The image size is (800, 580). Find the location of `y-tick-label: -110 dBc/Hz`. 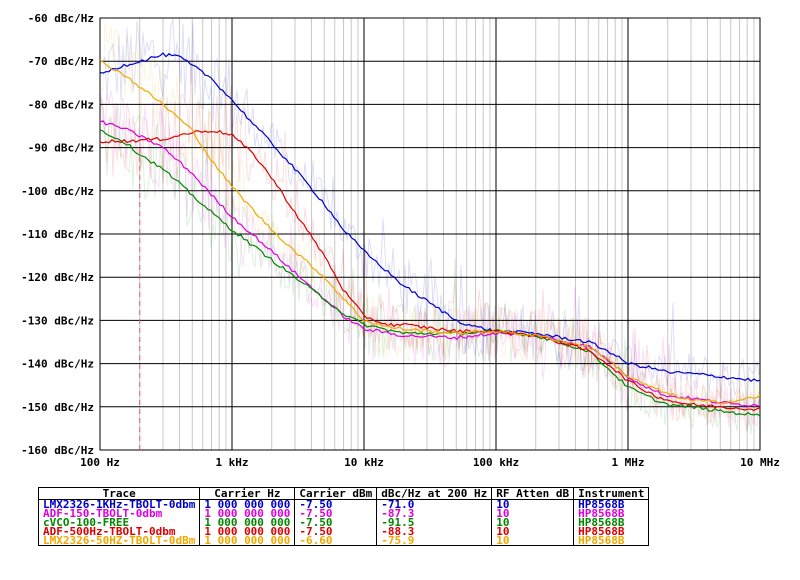

y-tick-label: -110 dBc/Hz is located at coordinates (57, 234).